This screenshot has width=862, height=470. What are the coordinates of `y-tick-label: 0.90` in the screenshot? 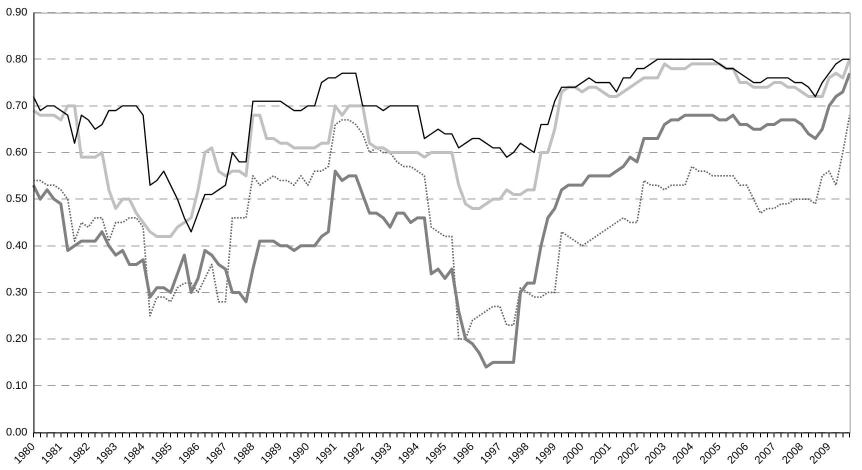 It's located at (17, 12).